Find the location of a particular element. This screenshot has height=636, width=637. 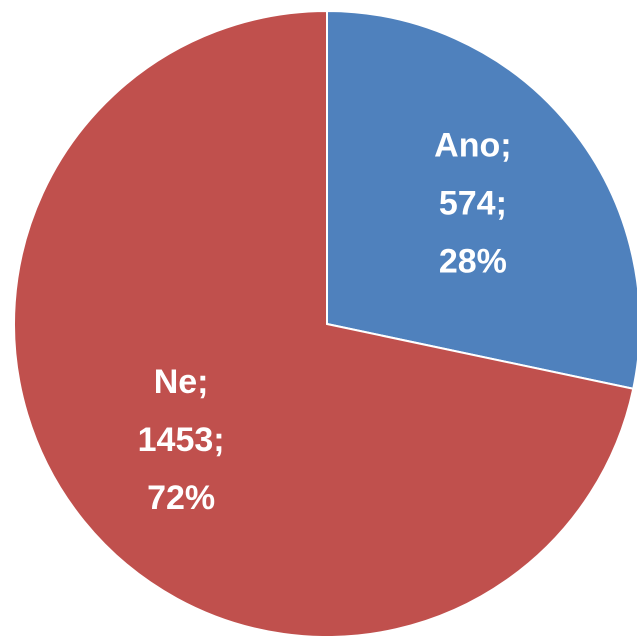

slice-value-label: 574; is located at coordinates (473, 204).